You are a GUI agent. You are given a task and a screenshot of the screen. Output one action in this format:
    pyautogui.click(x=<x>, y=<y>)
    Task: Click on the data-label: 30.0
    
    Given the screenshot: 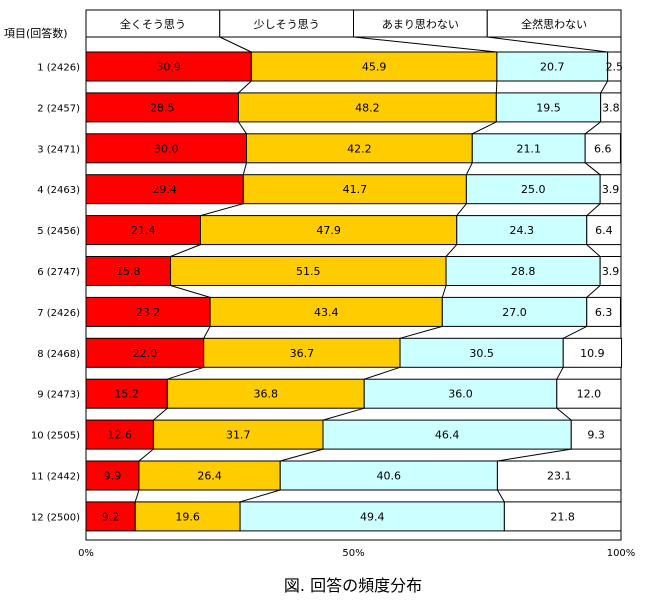 What is the action you would take?
    pyautogui.click(x=166, y=148)
    